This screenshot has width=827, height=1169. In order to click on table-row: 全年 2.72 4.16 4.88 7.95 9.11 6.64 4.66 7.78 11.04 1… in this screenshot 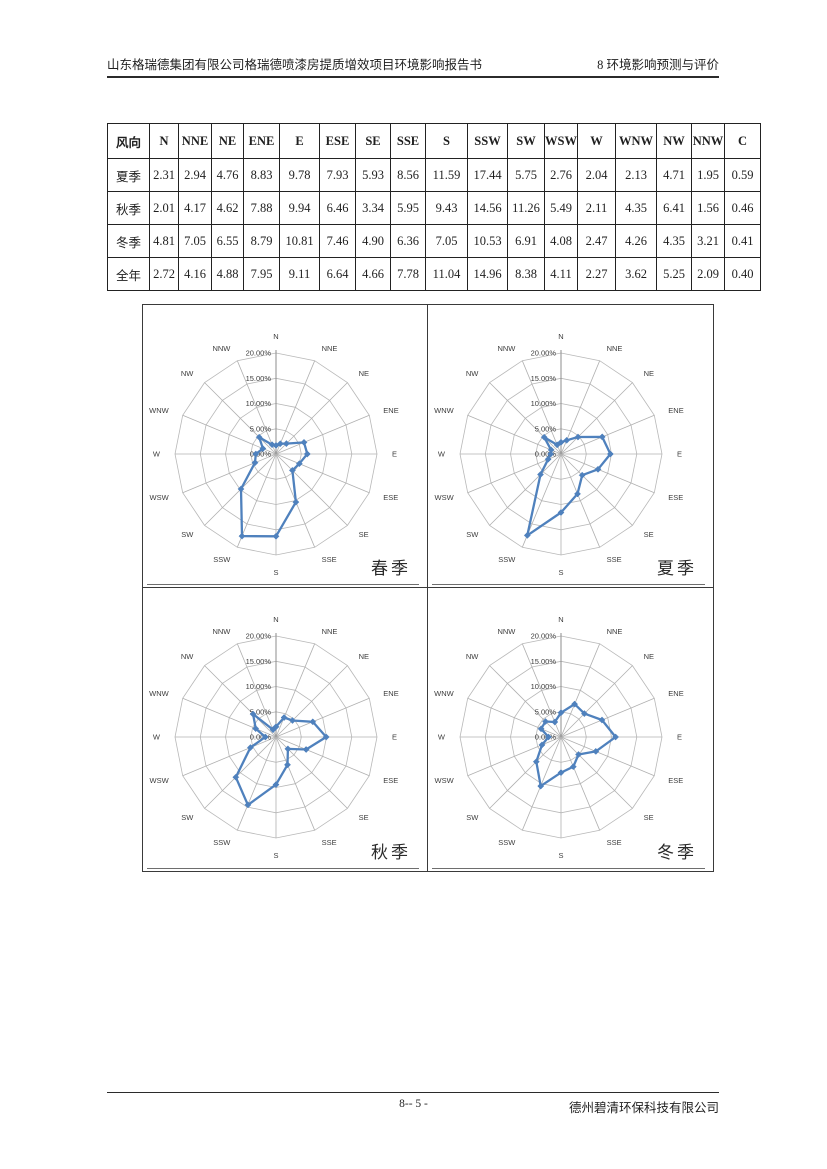, I will do `click(434, 274)`.